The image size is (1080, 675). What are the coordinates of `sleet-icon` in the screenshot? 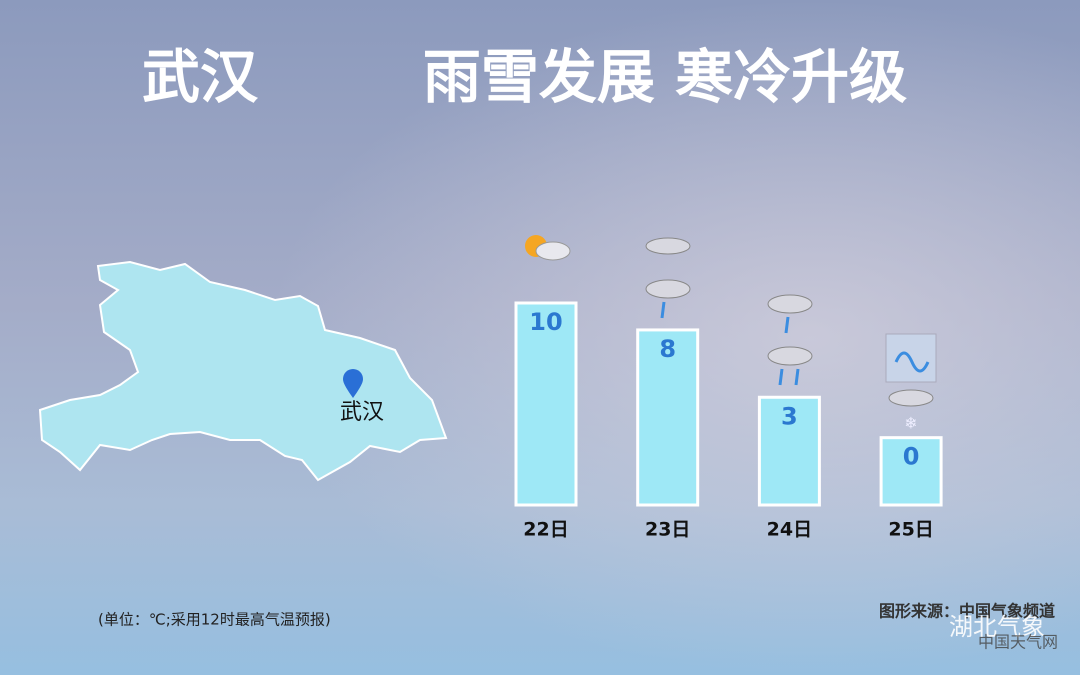 It's located at (912, 362).